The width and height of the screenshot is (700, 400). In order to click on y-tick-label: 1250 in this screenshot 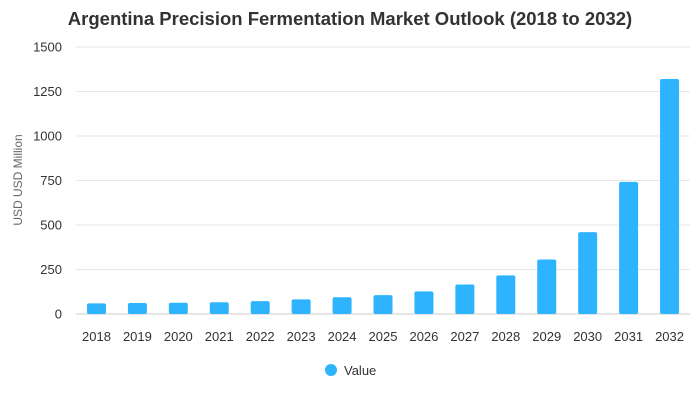, I will do `click(47, 91)`.